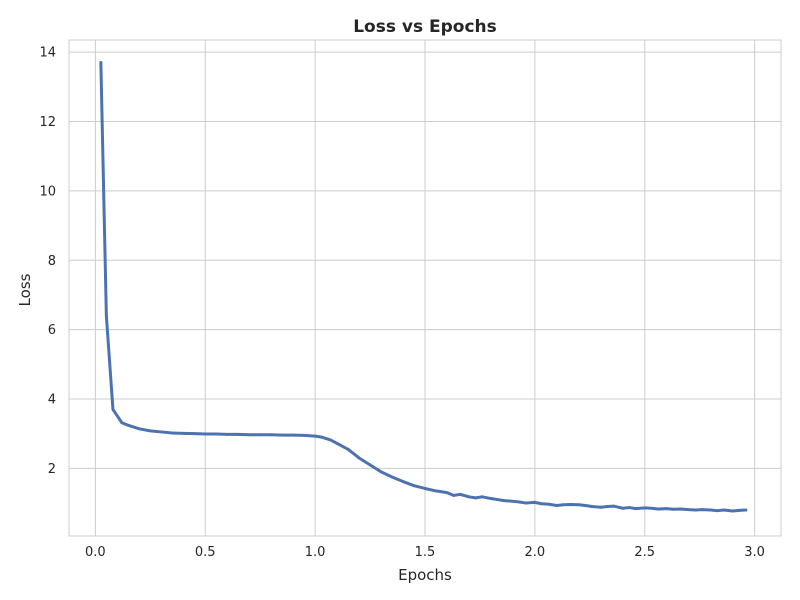 This screenshot has height=600, width=800. What do you see at coordinates (25, 289) in the screenshot?
I see `y-axis-title: Loss` at bounding box center [25, 289].